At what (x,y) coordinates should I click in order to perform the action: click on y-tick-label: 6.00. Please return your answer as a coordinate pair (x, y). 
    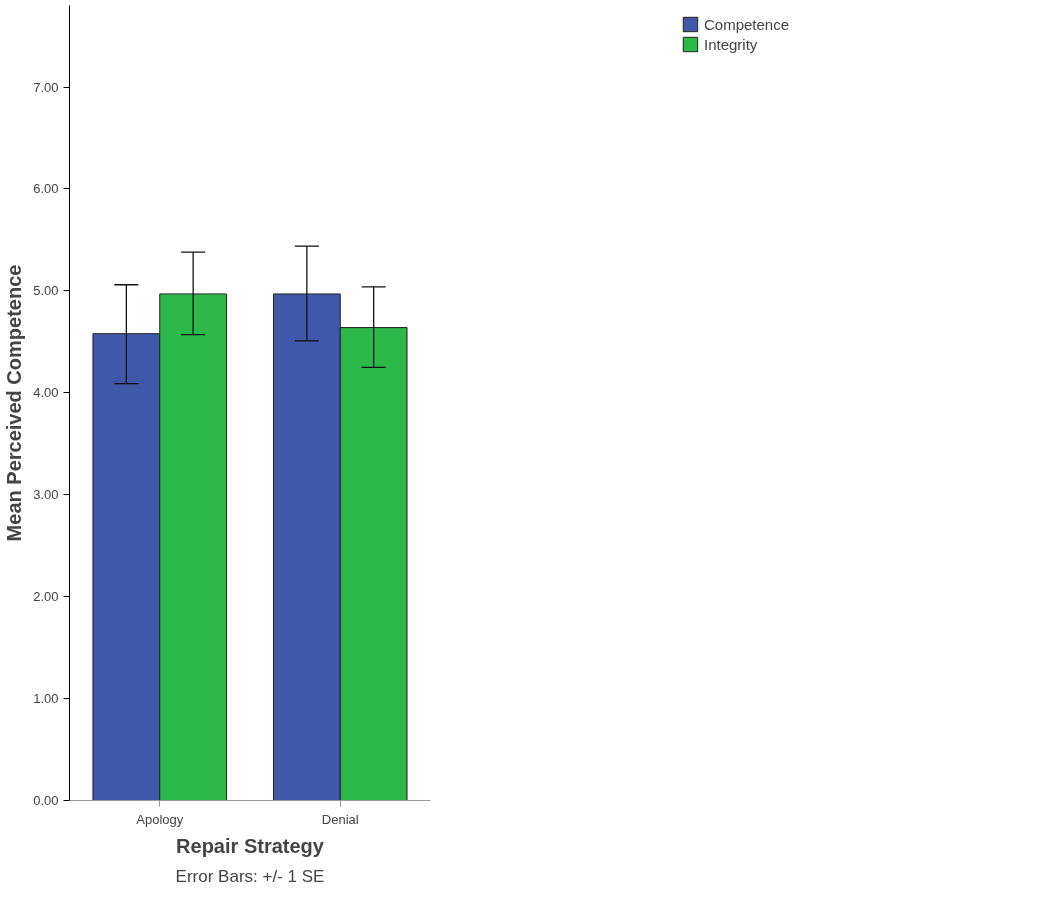
    Looking at the image, I should click on (46, 189).